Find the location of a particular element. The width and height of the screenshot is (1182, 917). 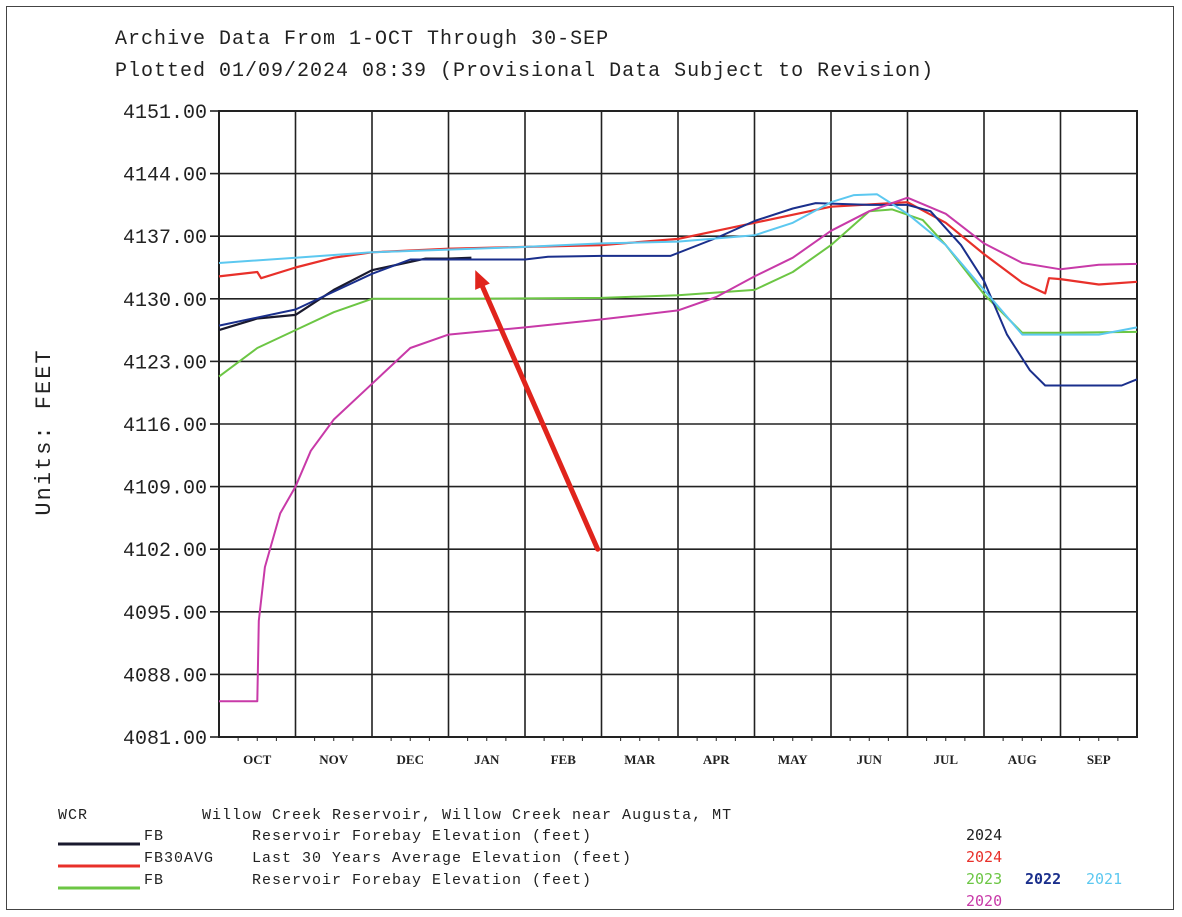

x-tick-label: MAR is located at coordinates (640, 759).